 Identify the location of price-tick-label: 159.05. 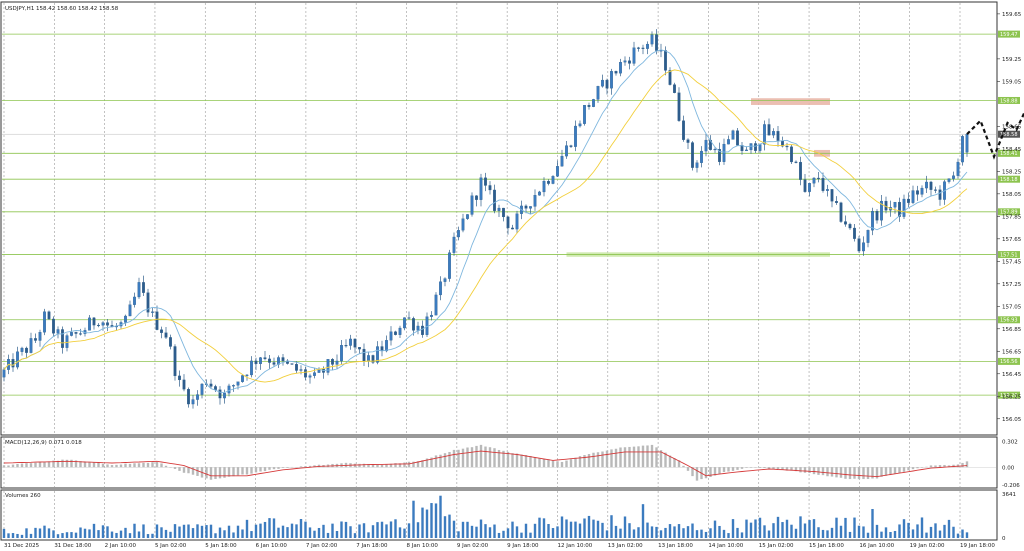
(1012, 82).